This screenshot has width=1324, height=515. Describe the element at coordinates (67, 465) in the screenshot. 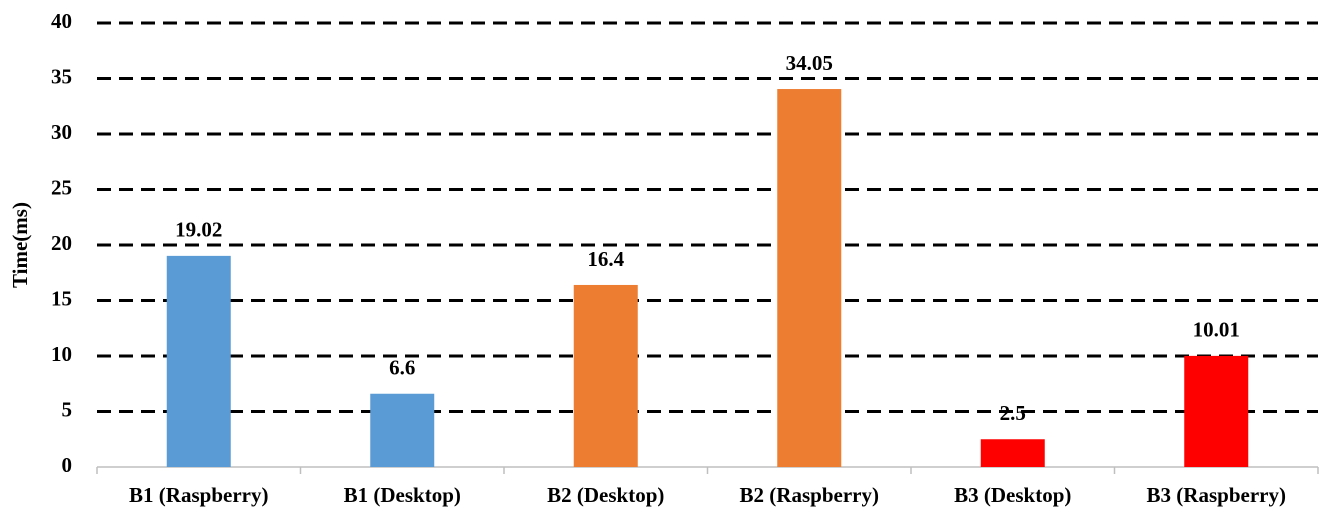

I see `y-tick-label: 0` at that location.